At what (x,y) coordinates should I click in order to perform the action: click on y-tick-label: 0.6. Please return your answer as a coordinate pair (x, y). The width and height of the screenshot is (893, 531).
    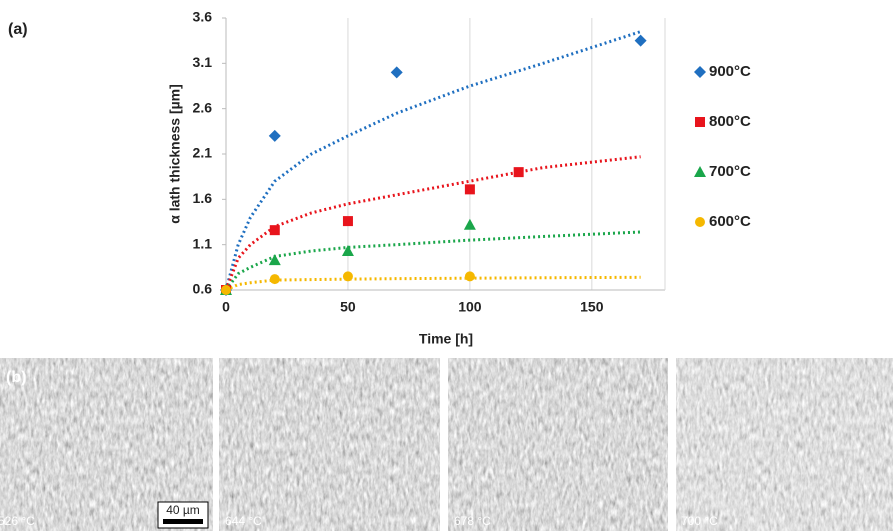
    Looking at the image, I should click on (203, 289).